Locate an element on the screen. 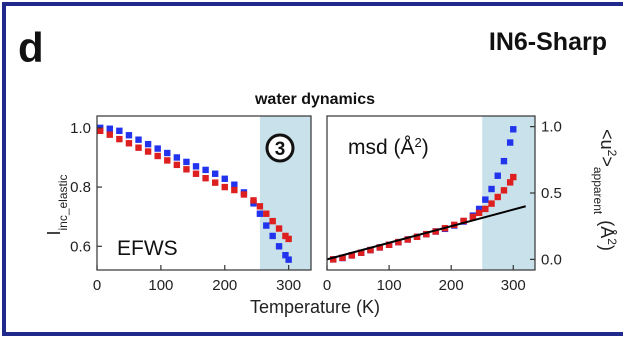 Image resolution: width=623 pixels, height=338 pixels. marker-3-circle is located at coordinates (280, 148).